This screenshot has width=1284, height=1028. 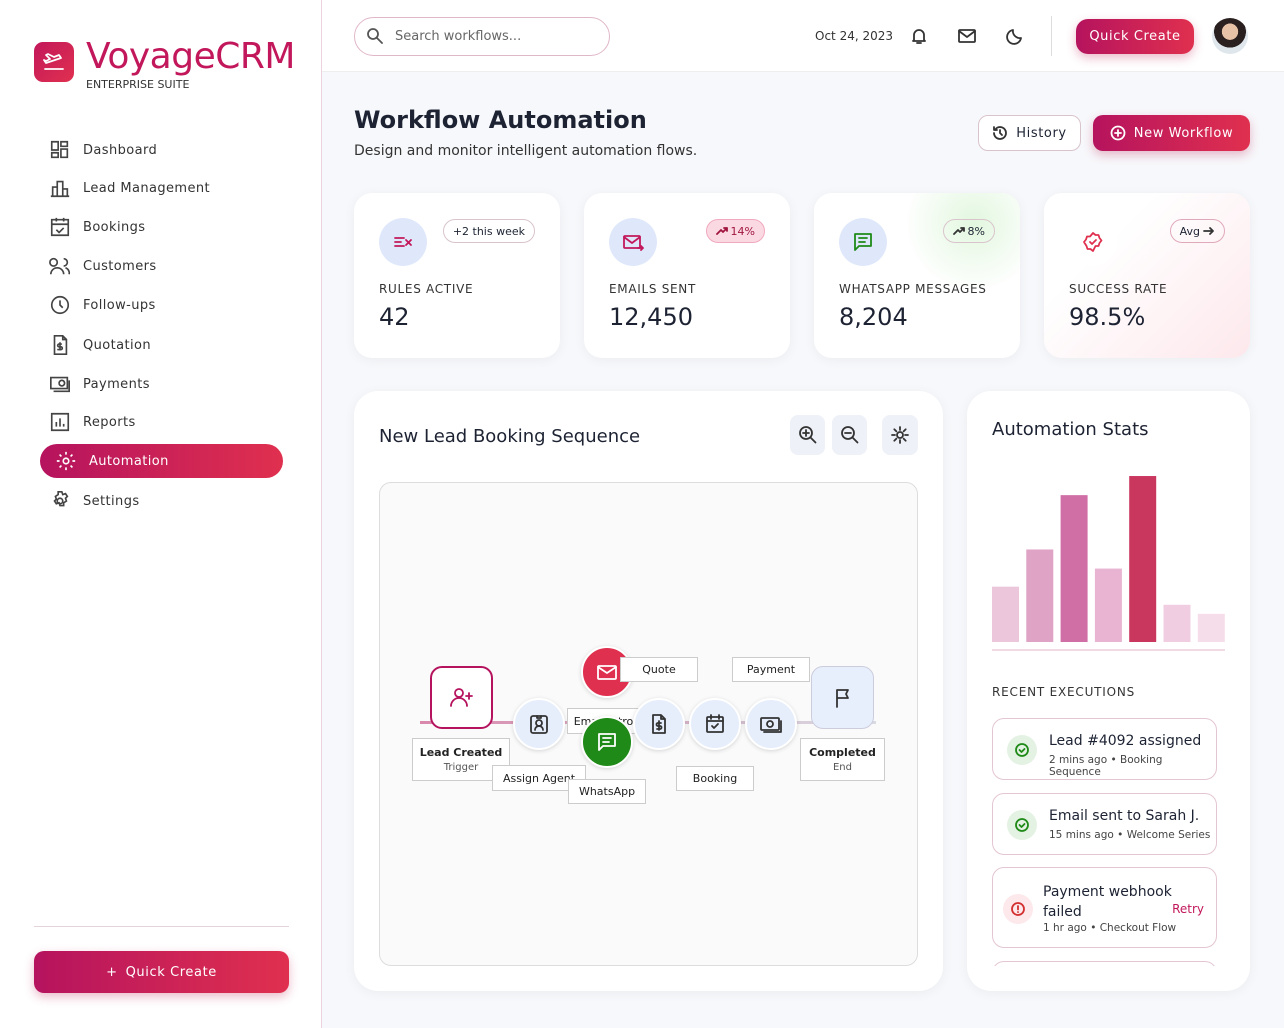 I want to click on node-label: Assign Agent, so click(x=539, y=778).